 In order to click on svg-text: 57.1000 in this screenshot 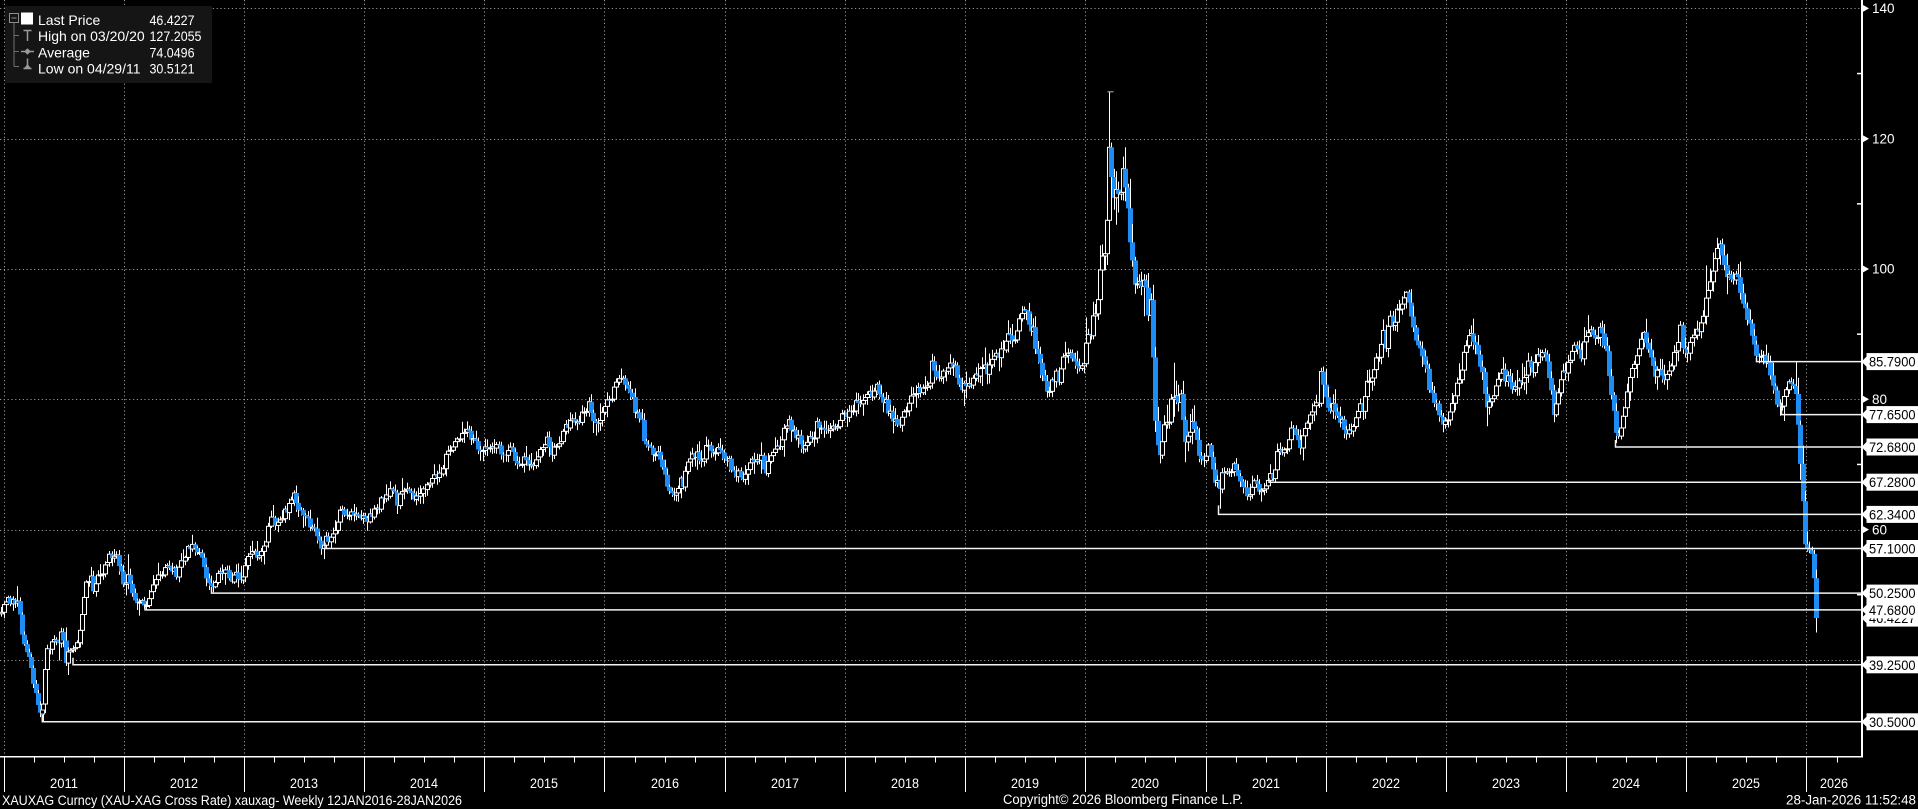, I will do `click(1892, 549)`.